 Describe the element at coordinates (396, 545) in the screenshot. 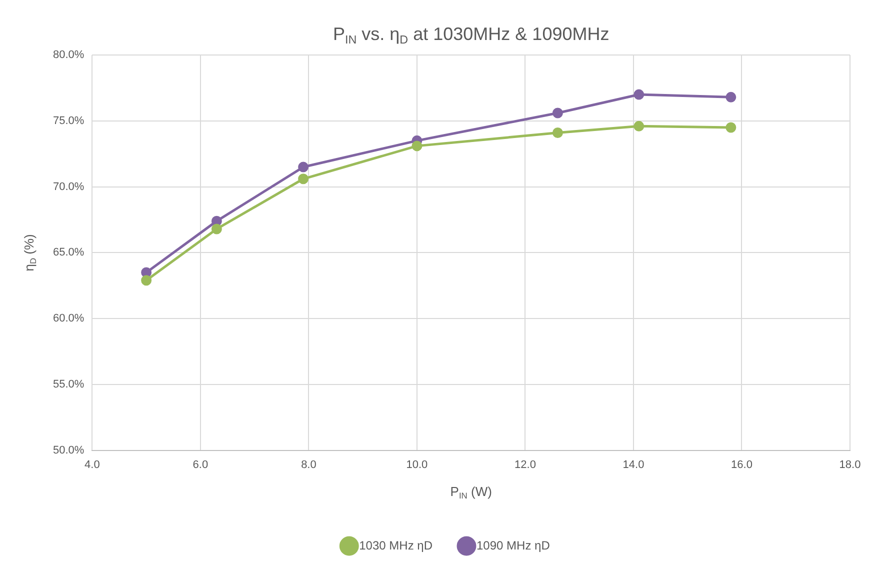

I see `legend-label: 1030 MHz ηD` at that location.